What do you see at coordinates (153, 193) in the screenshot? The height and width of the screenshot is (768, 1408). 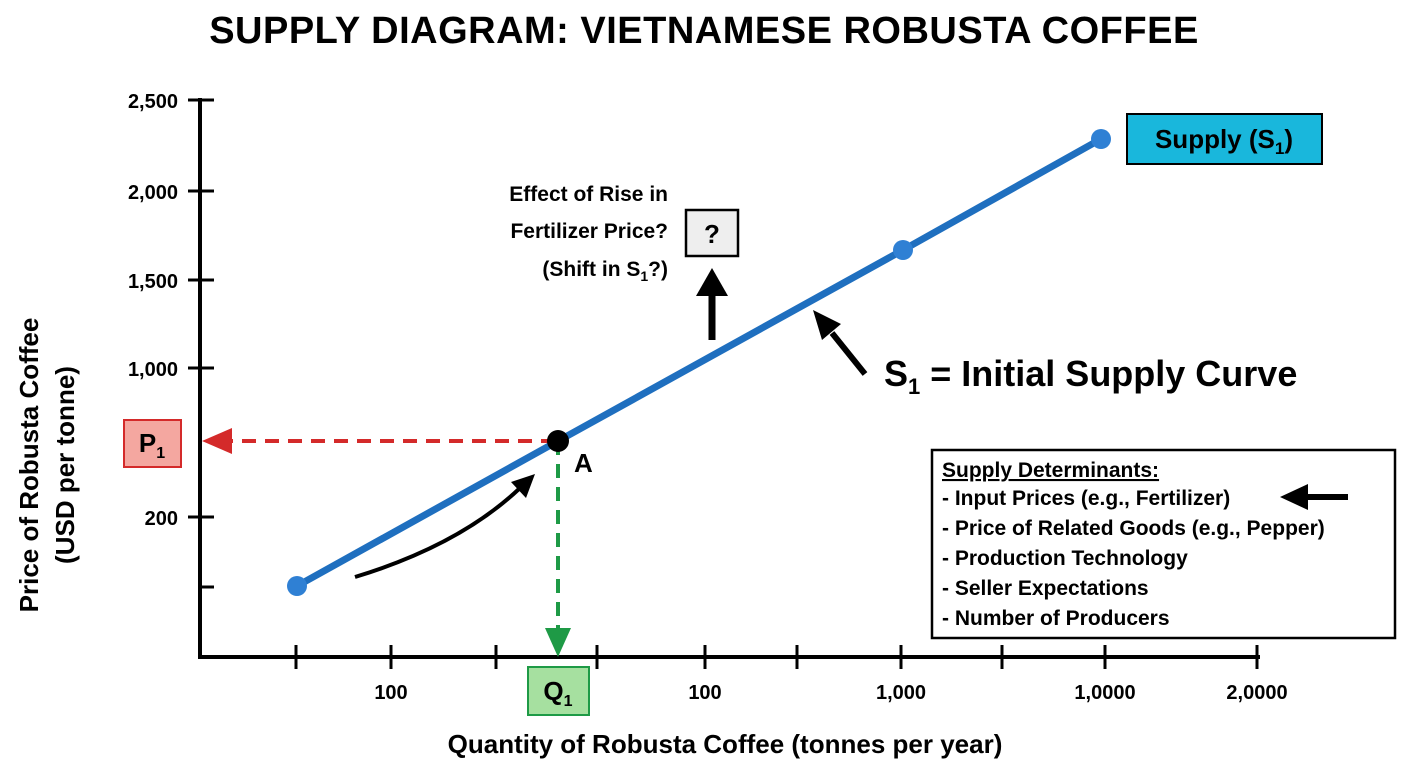 I see `y-tick-label: 2,000` at bounding box center [153, 193].